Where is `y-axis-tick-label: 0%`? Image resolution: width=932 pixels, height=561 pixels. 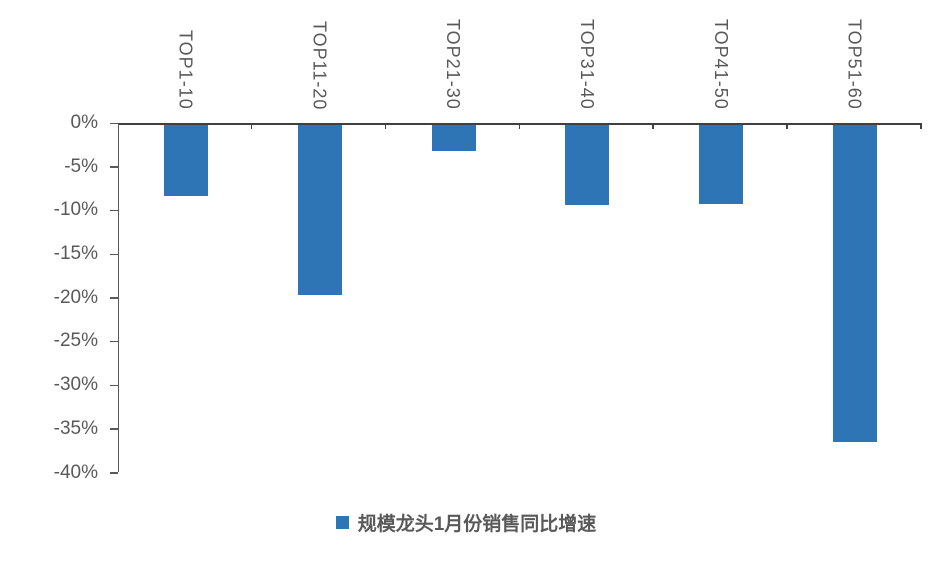
y-axis-tick-label: 0% is located at coordinates (84, 122).